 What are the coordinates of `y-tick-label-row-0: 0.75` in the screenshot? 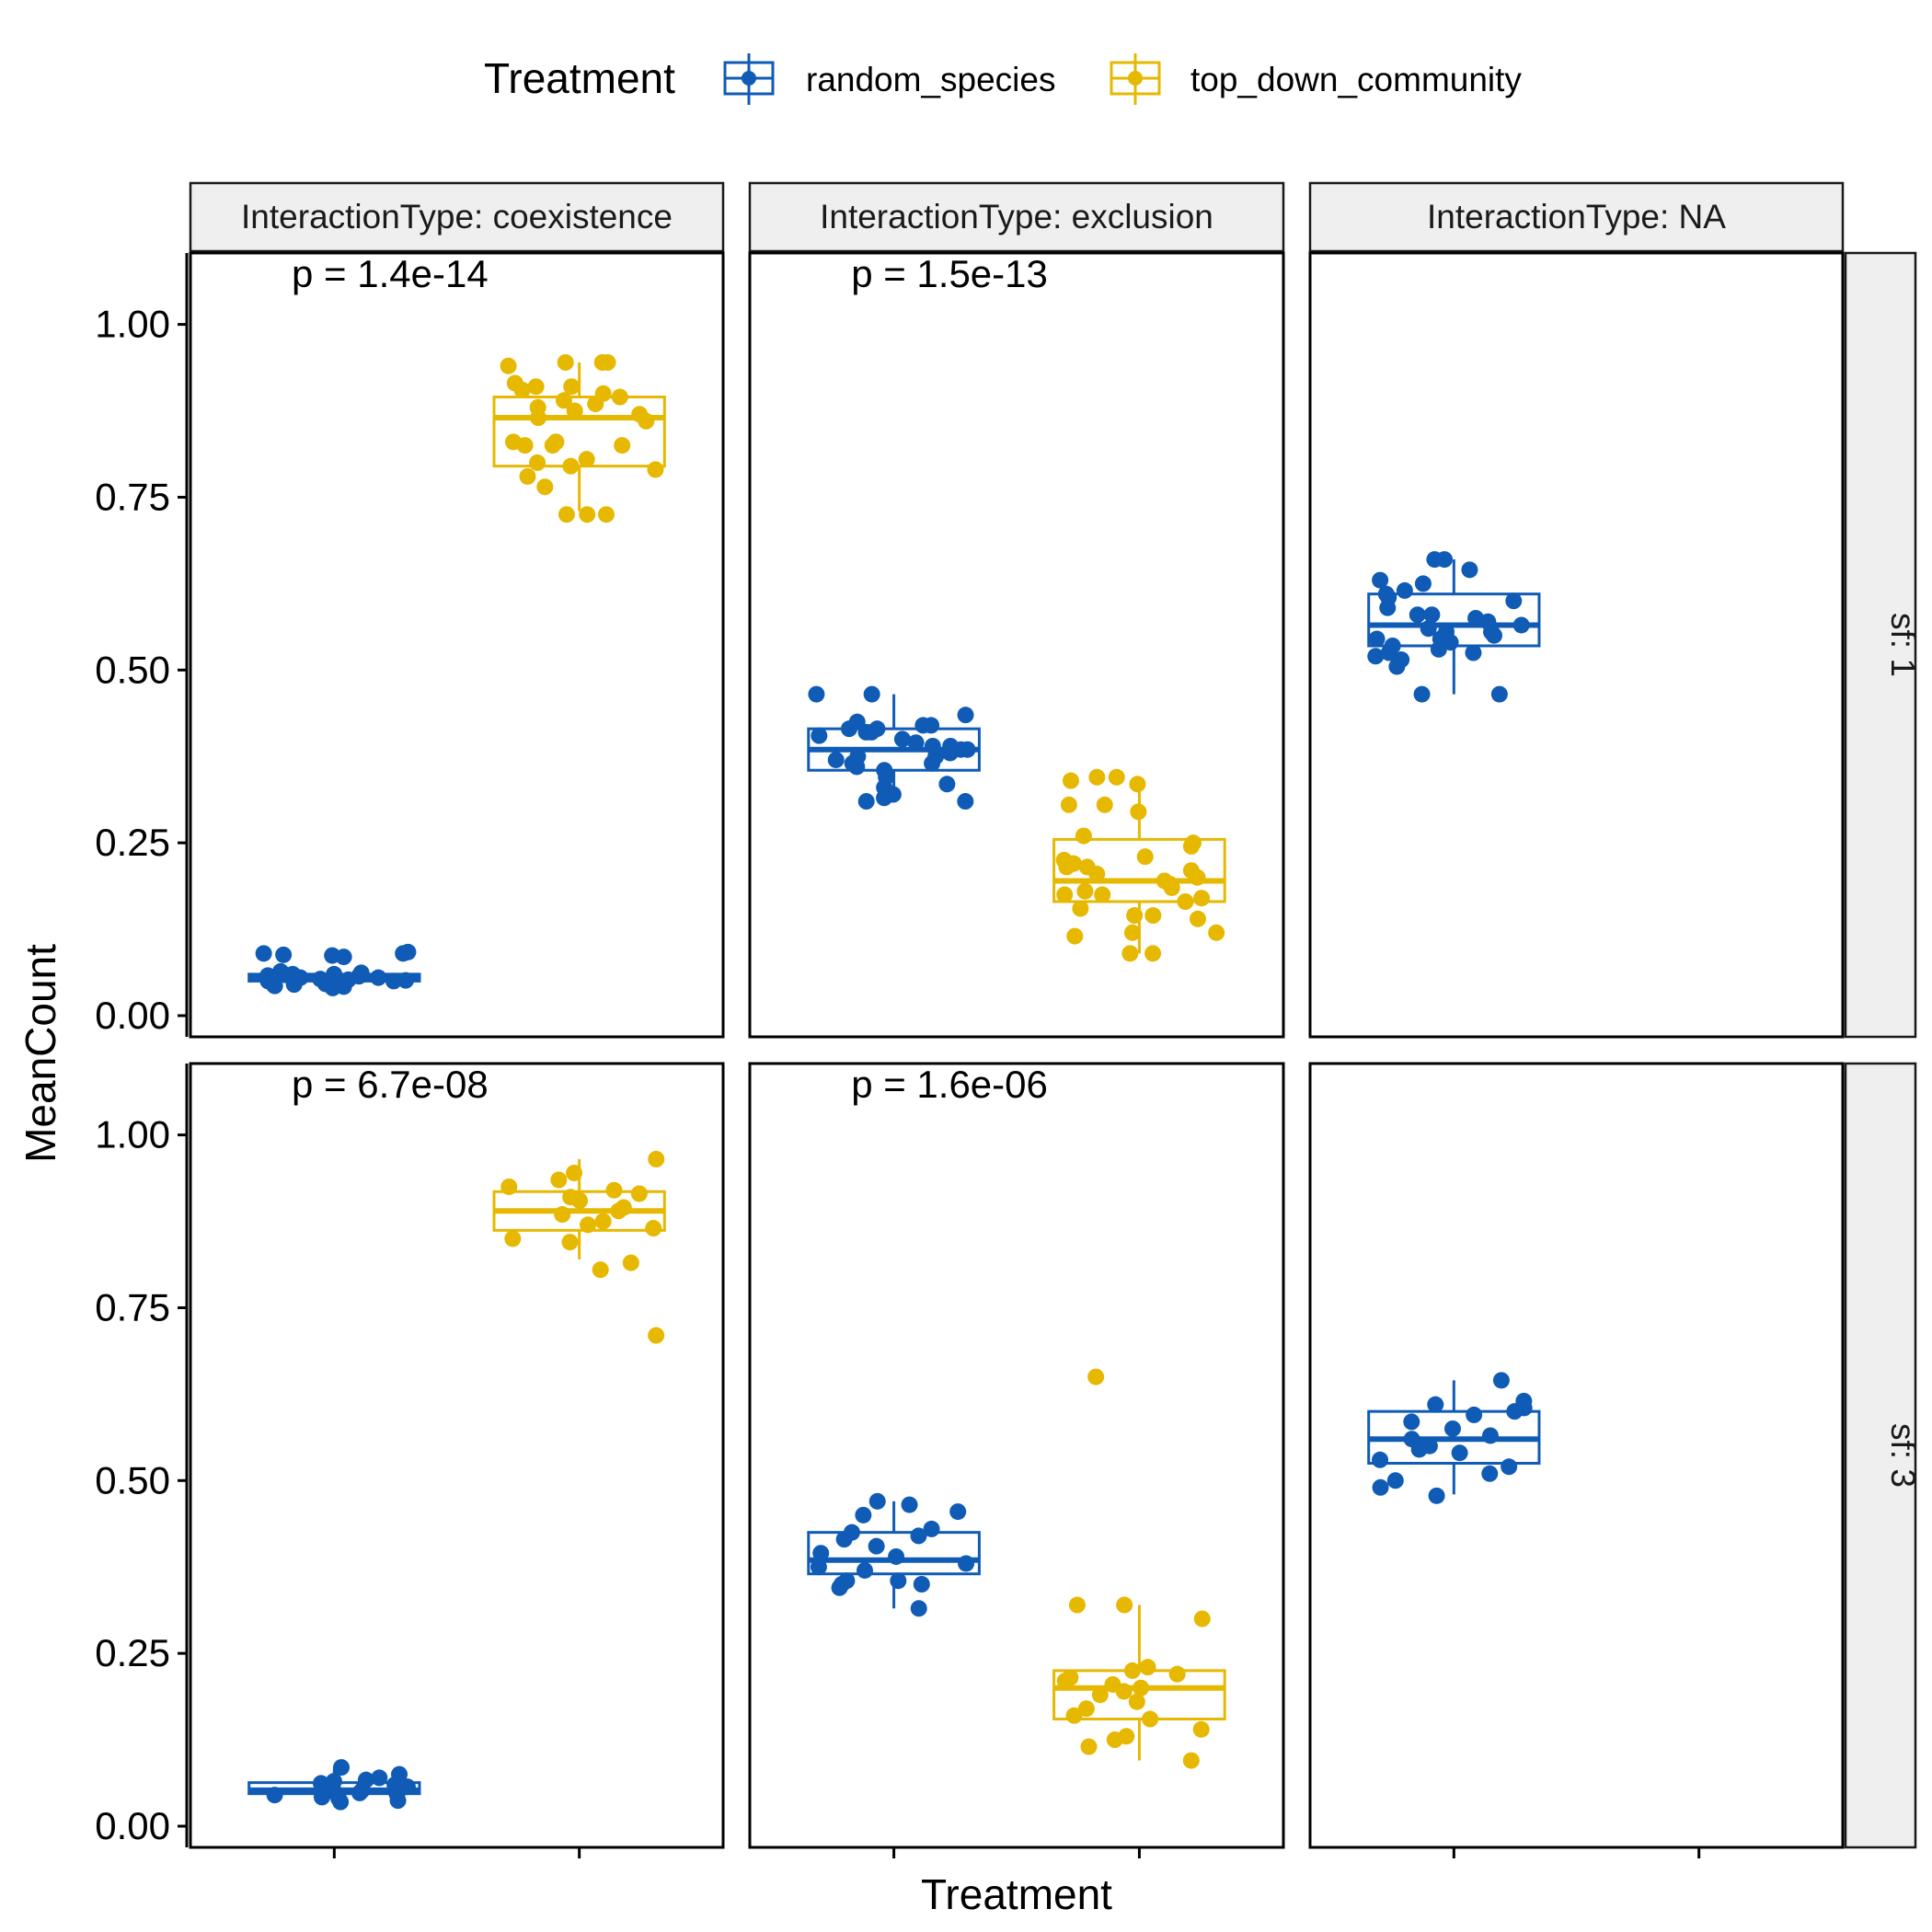 It's located at (132, 496).